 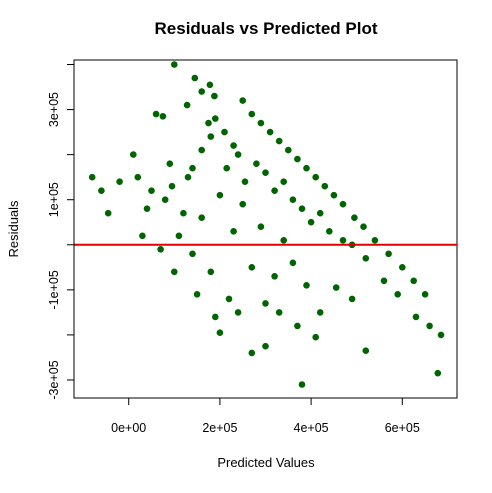 What do you see at coordinates (219, 428) in the screenshot?
I see `x-tick-label: 2e+05` at bounding box center [219, 428].